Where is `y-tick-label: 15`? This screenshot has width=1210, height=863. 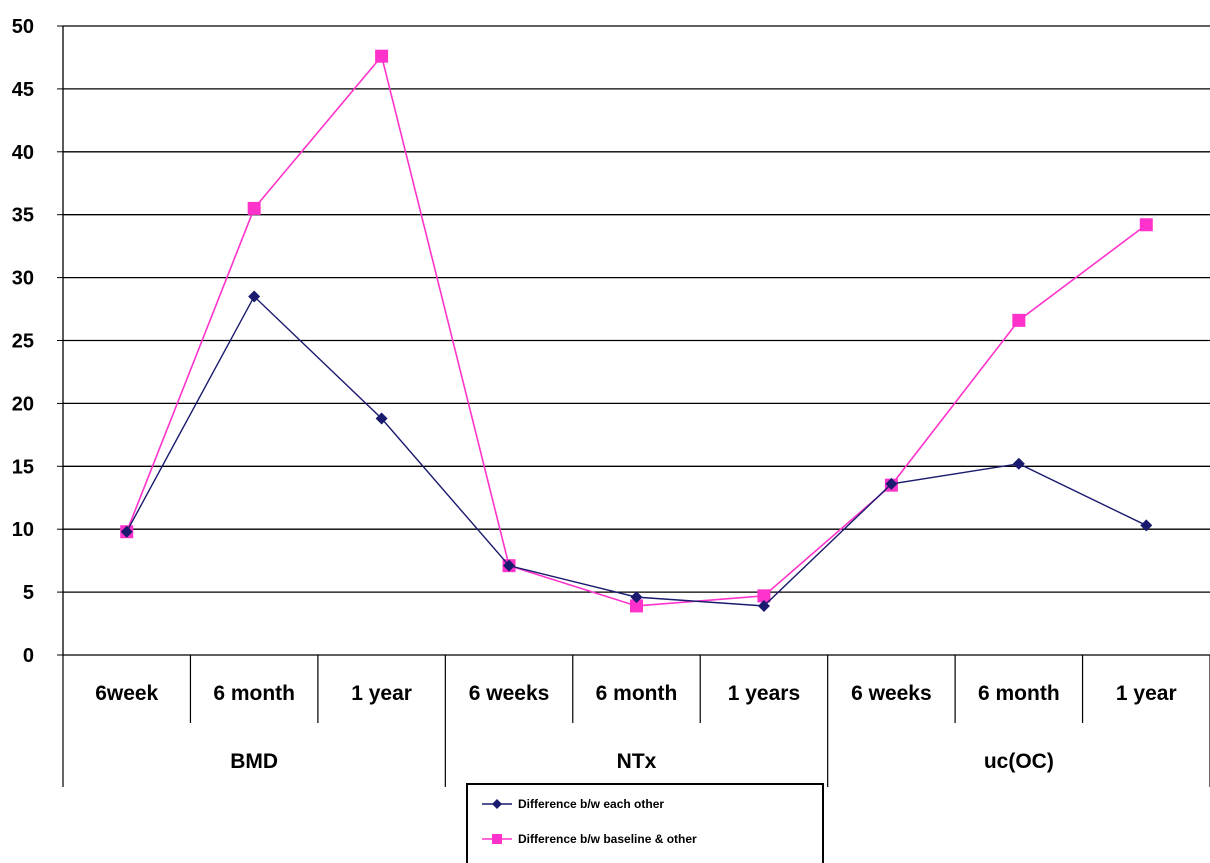
y-tick-label: 15 is located at coordinates (23, 467).